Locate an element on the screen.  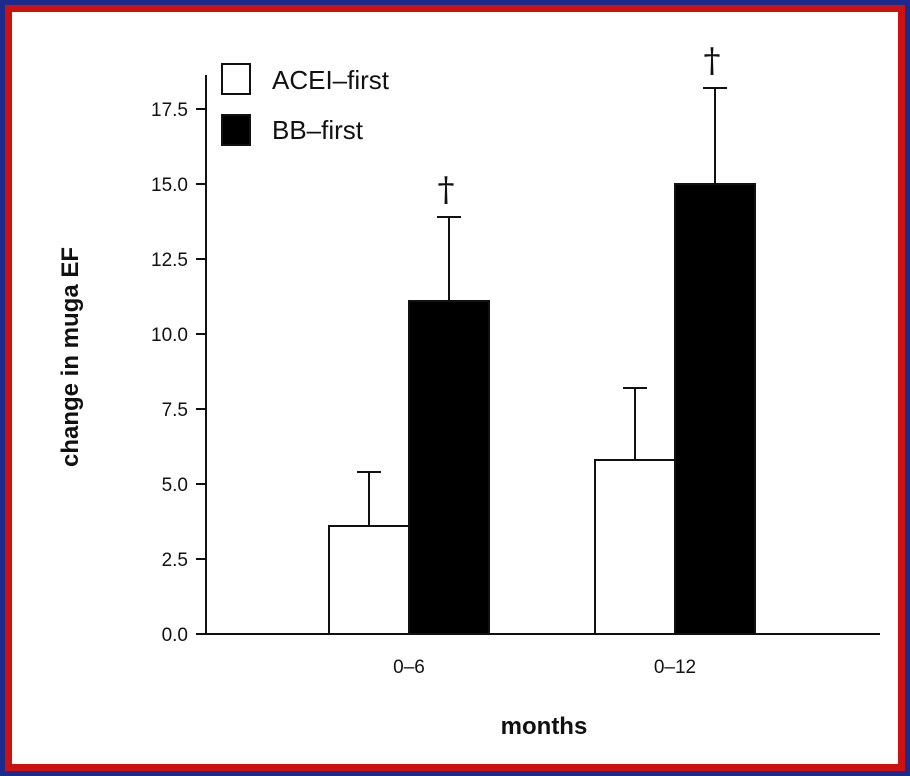
y-tick-label: 5.0 is located at coordinates (175, 485).